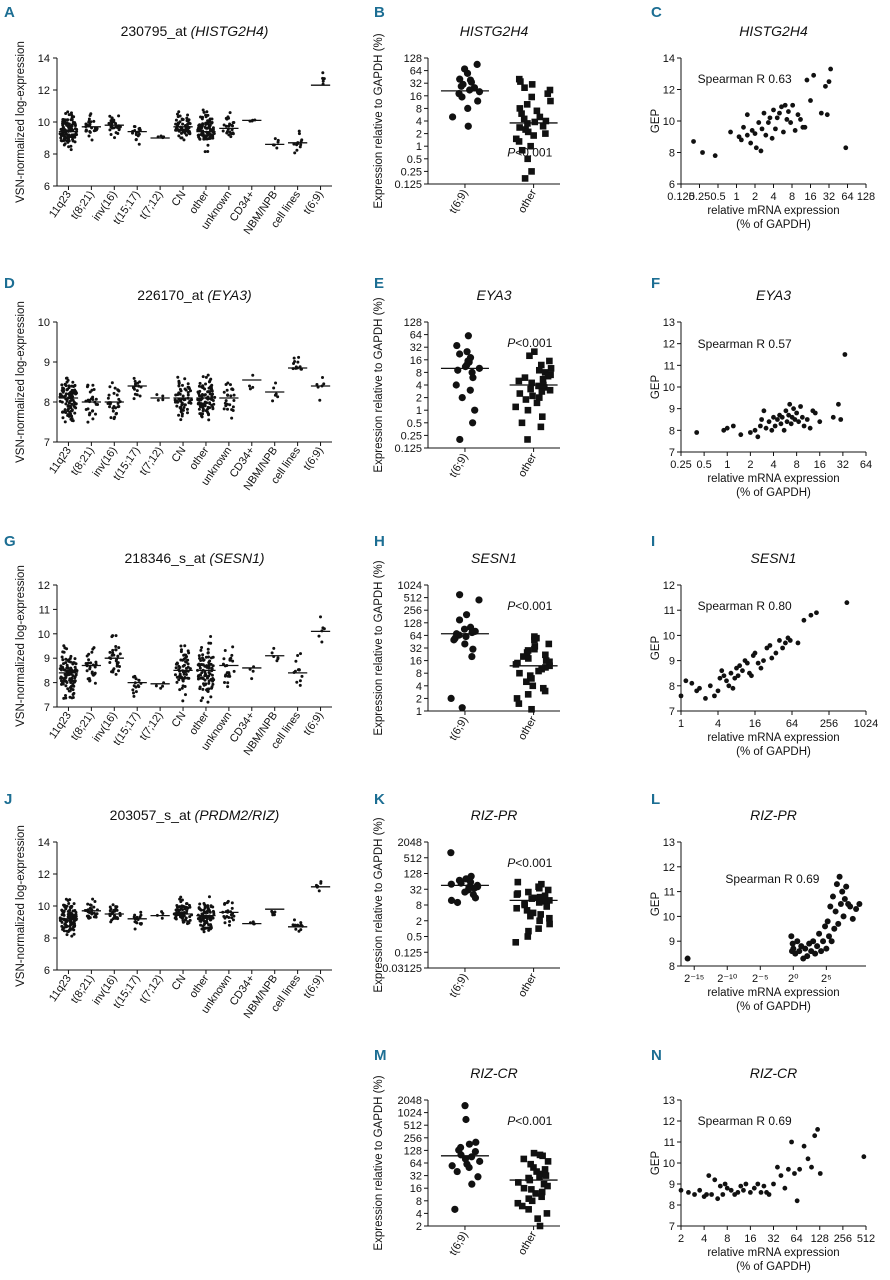  I want to click on x-tick-label: 2⁻¹⁰, so click(727, 979).